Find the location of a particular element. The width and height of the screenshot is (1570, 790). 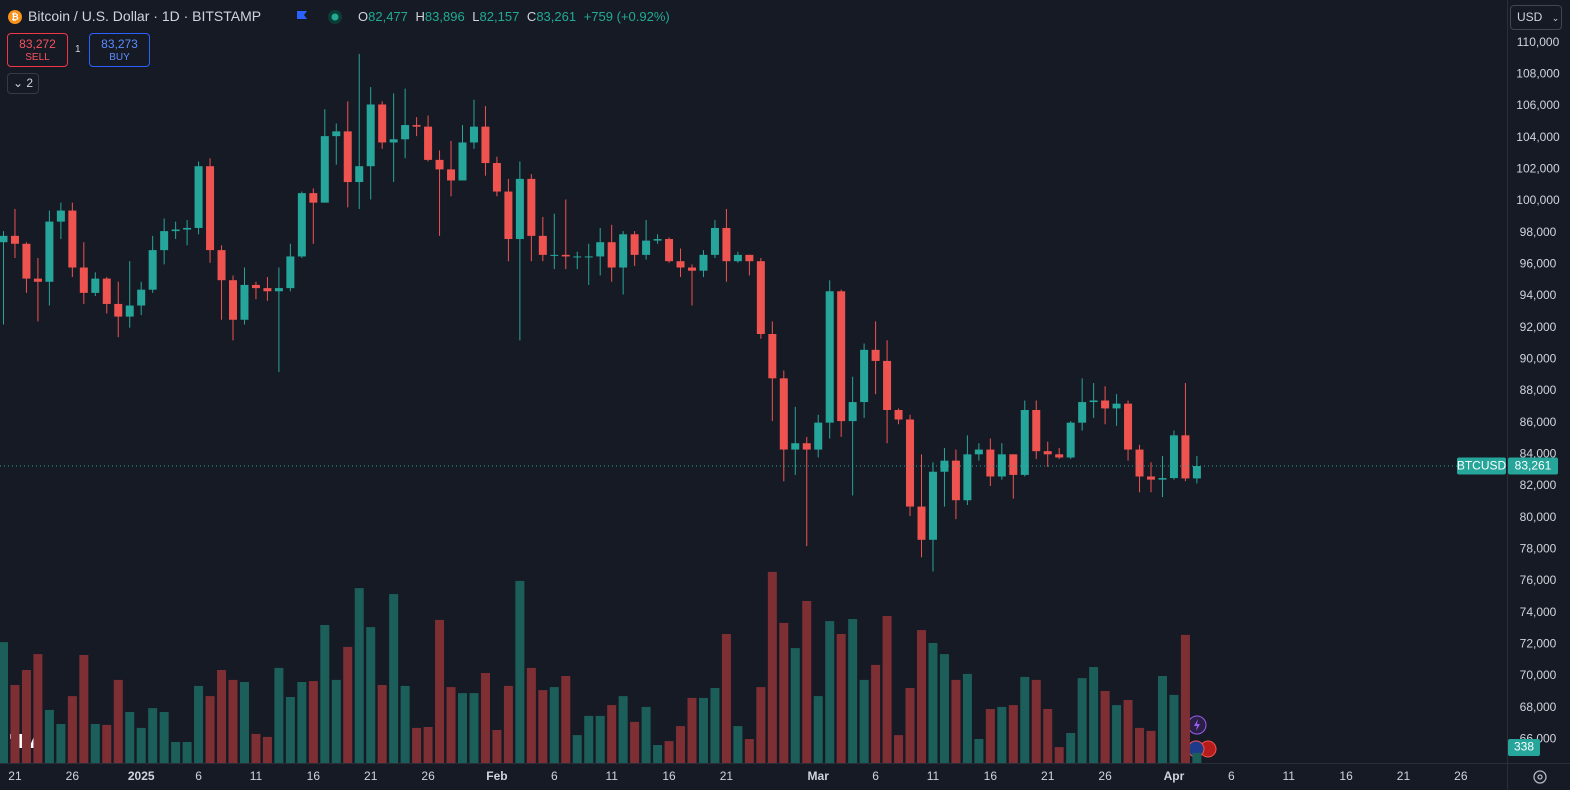

high-value: 83,896 is located at coordinates (444, 16).